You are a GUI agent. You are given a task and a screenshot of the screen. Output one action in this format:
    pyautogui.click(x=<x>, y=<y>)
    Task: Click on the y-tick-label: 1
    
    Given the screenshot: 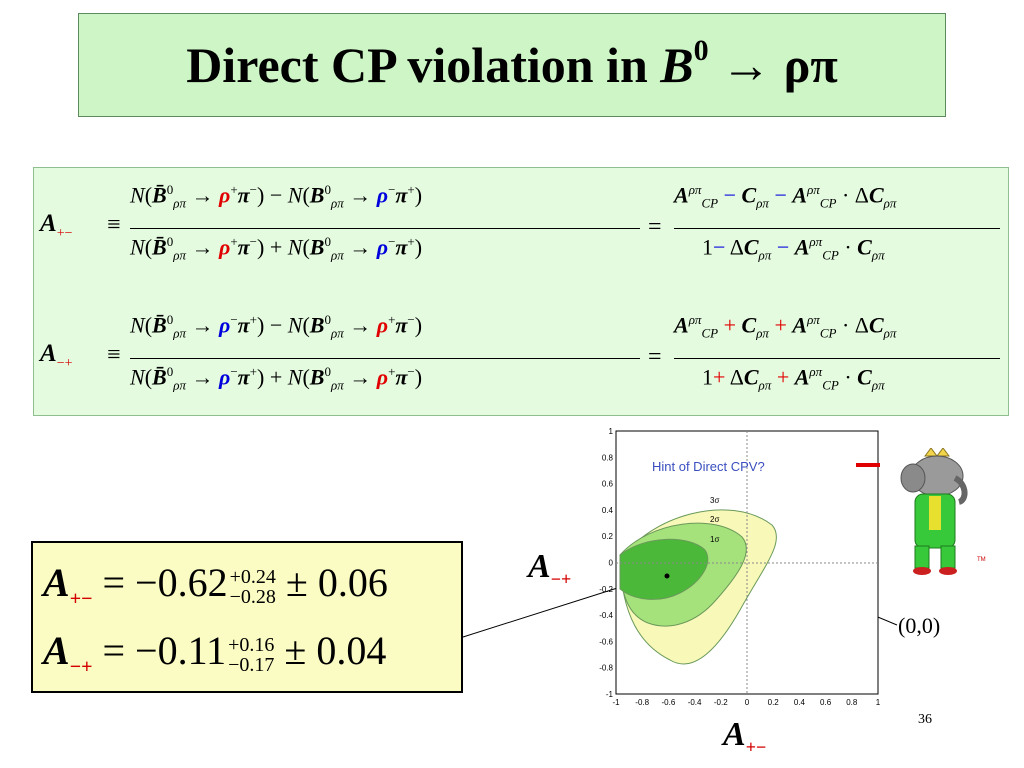 What is the action you would take?
    pyautogui.click(x=611, y=431)
    